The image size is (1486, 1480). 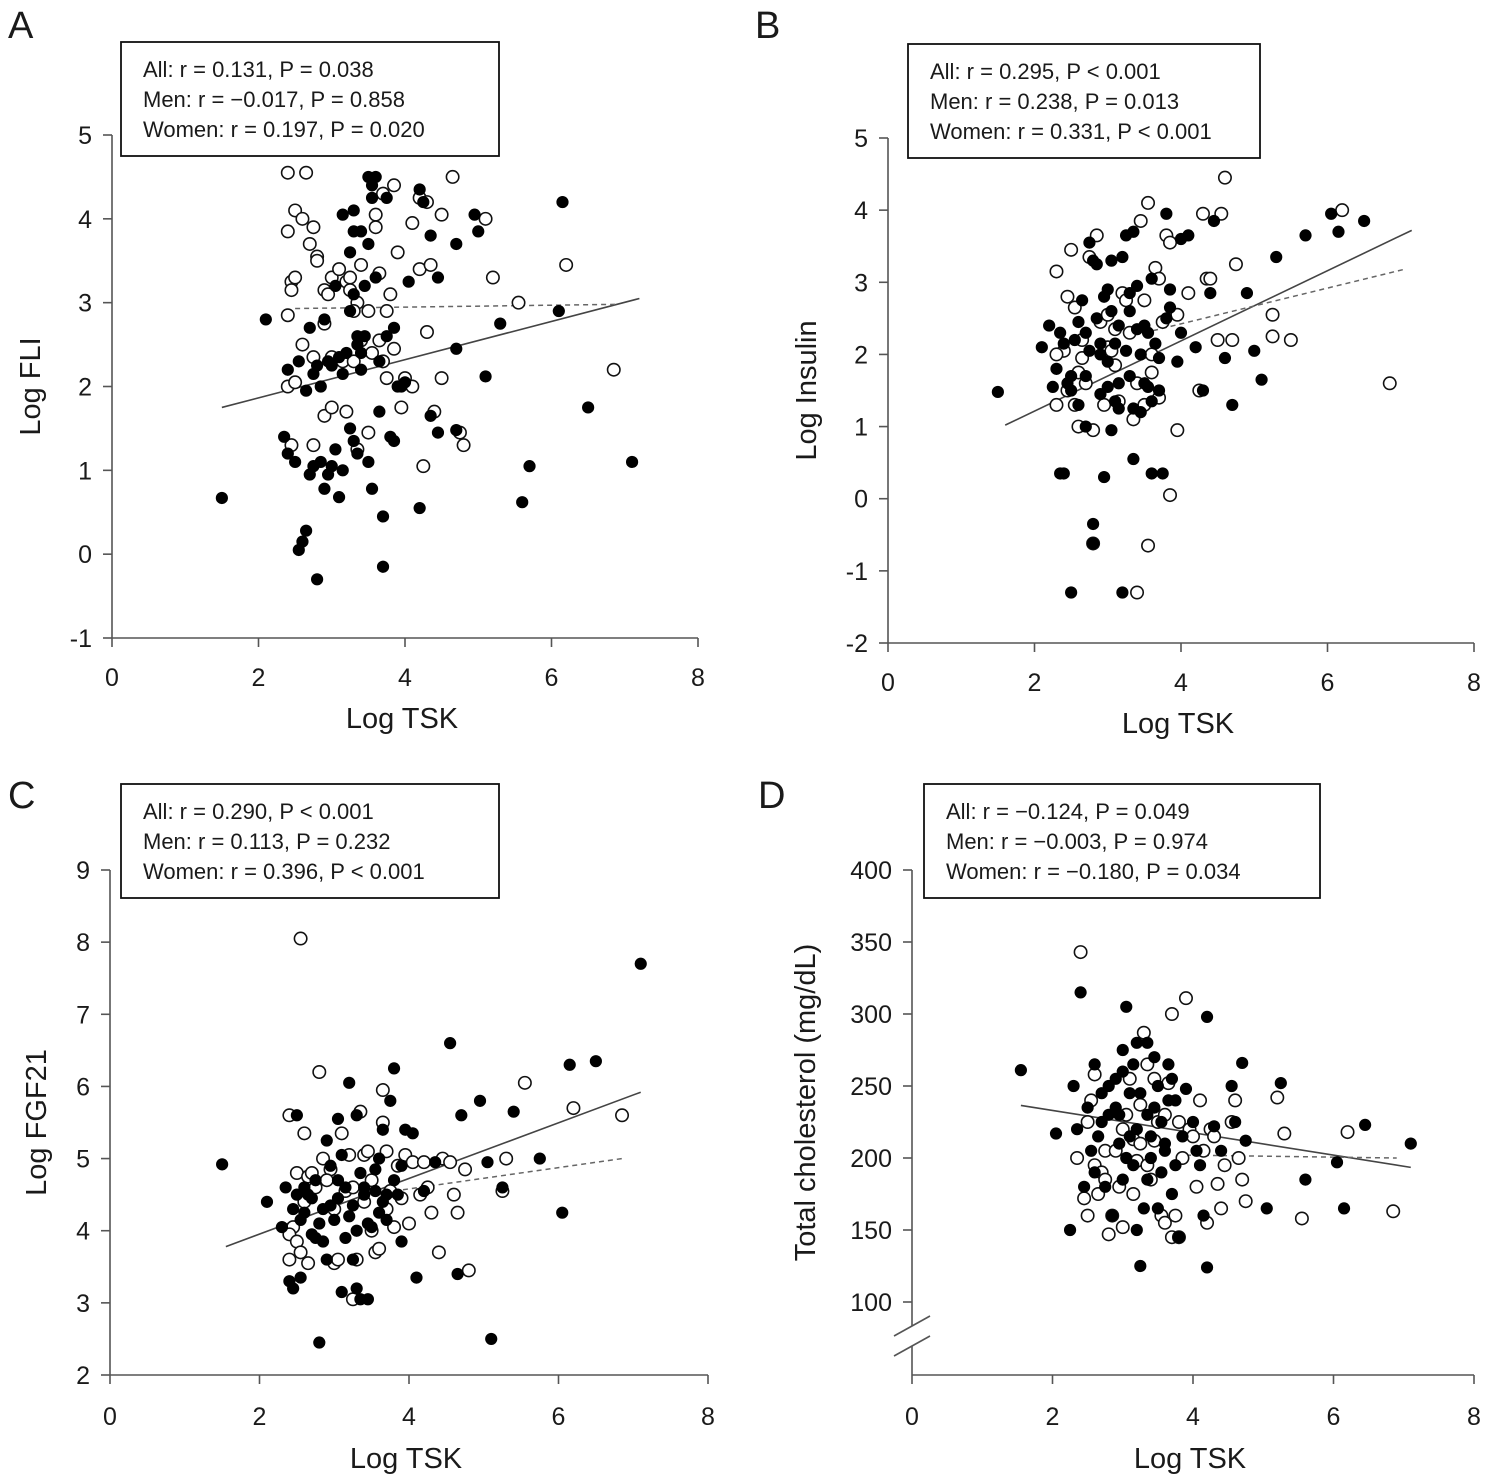 What do you see at coordinates (1071, 131) in the screenshot?
I see `stats-line: Women: r = 0.331, P < 0.001` at bounding box center [1071, 131].